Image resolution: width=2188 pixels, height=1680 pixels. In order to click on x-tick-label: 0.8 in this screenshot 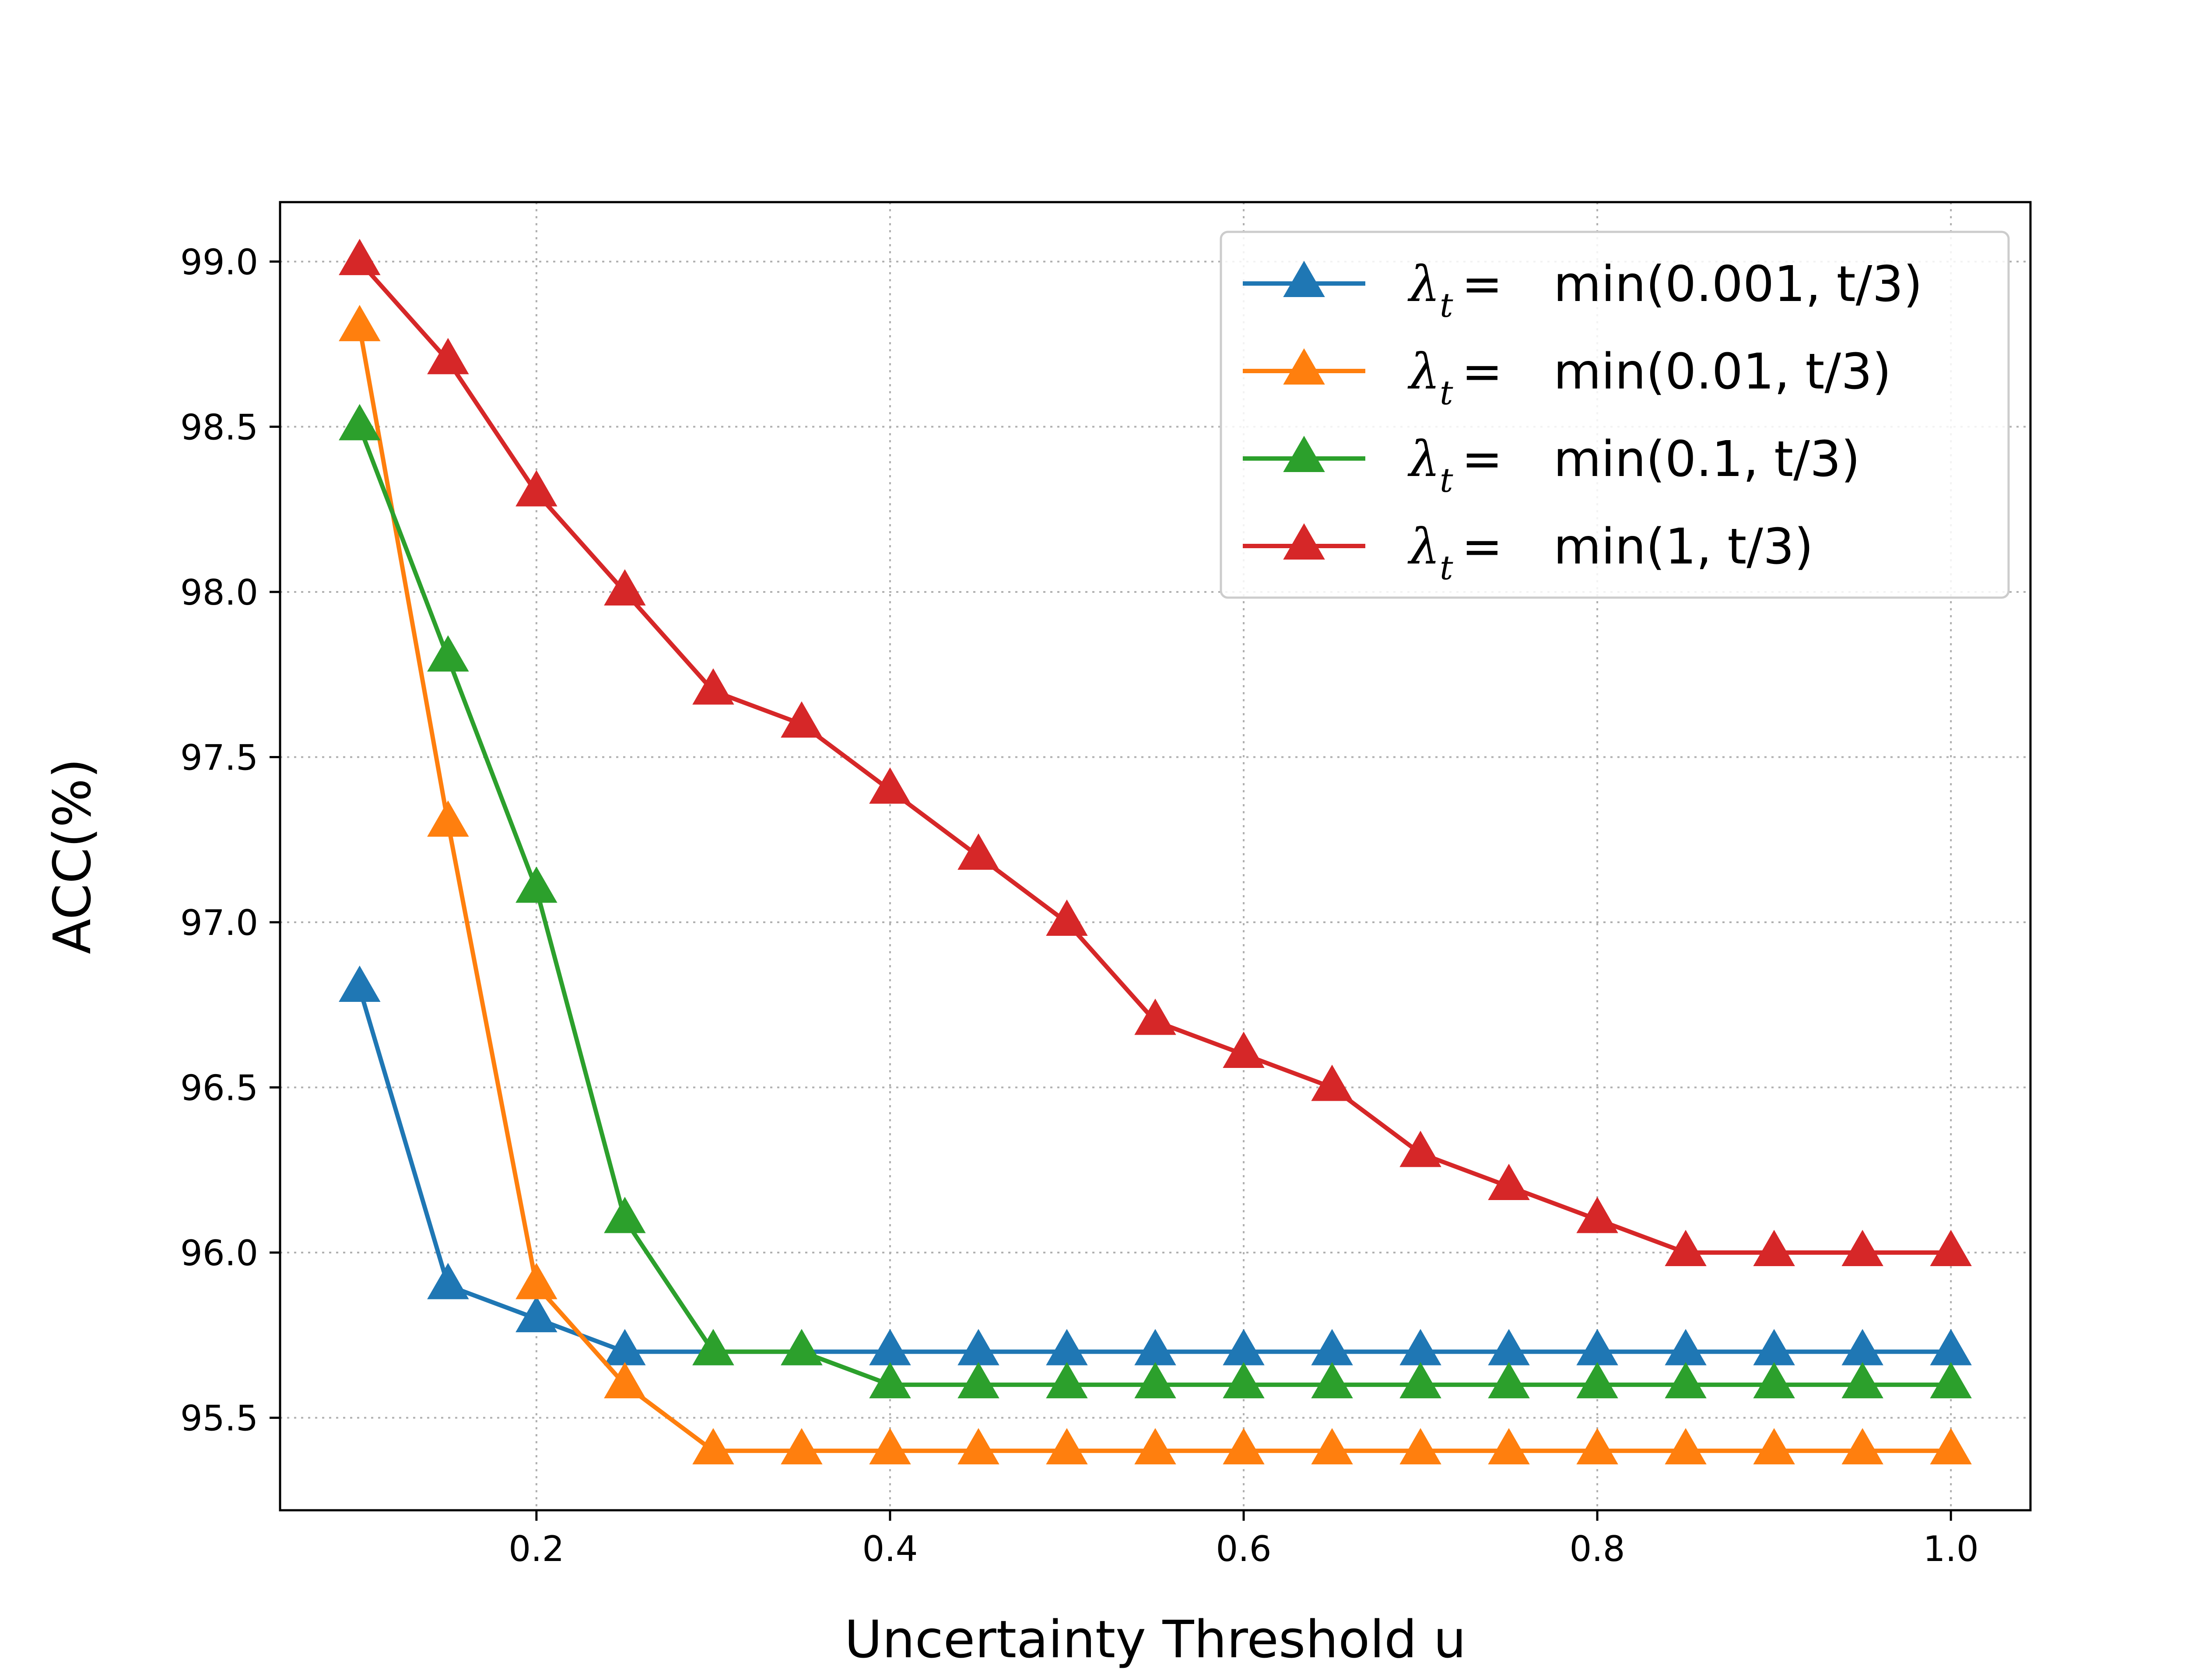, I will do `click(1597, 1549)`.